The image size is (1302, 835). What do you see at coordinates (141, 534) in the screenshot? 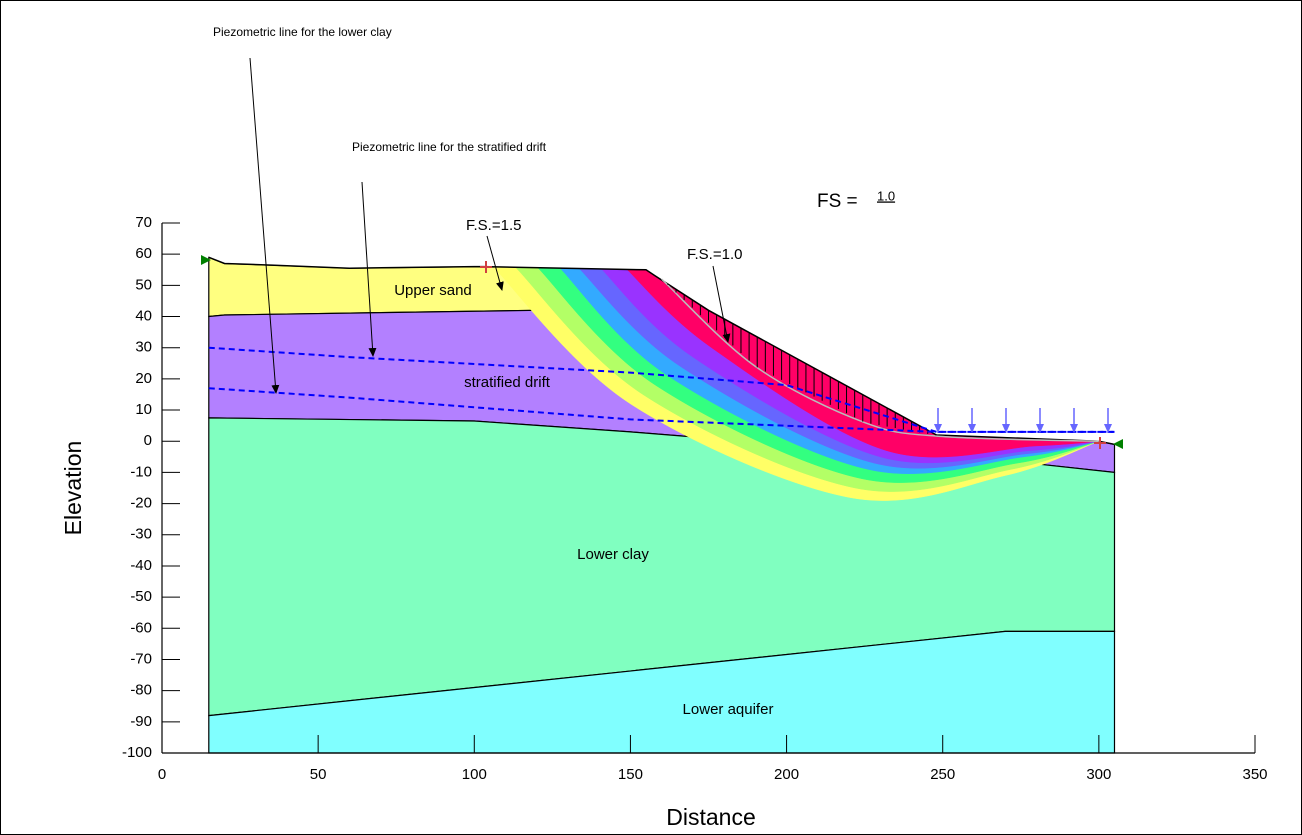
I see `y-tick-label: -30` at bounding box center [141, 534].